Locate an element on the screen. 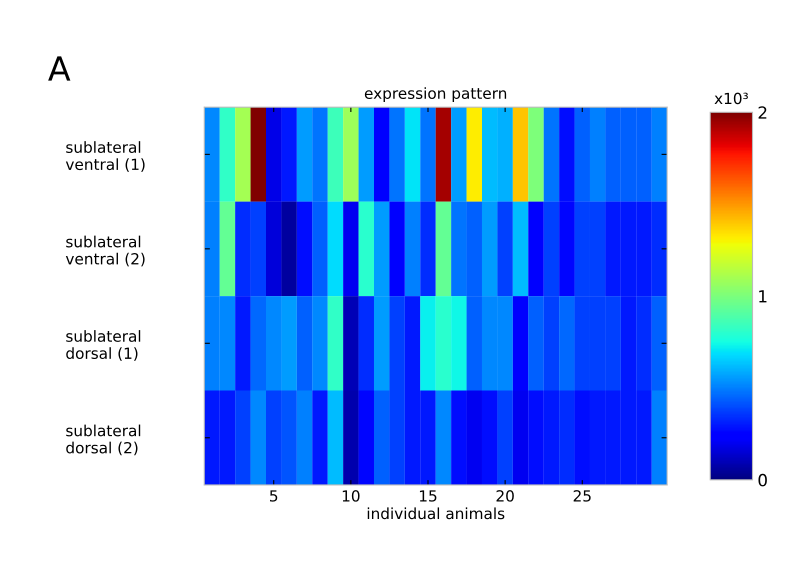 The image size is (798, 576). x-tick-label: 10 is located at coordinates (351, 496).